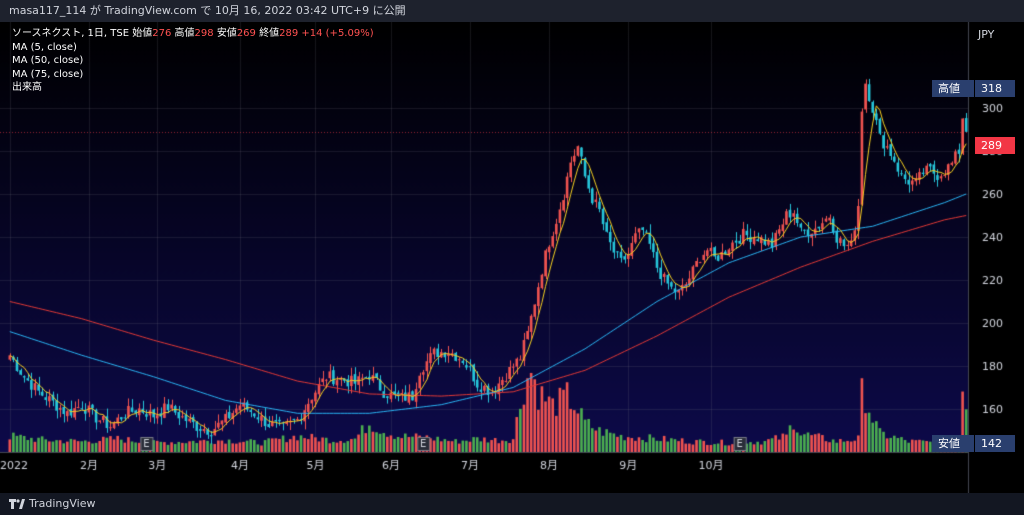 The width and height of the screenshot is (1024, 515). I want to click on header-ga: が, so click(95, 10).